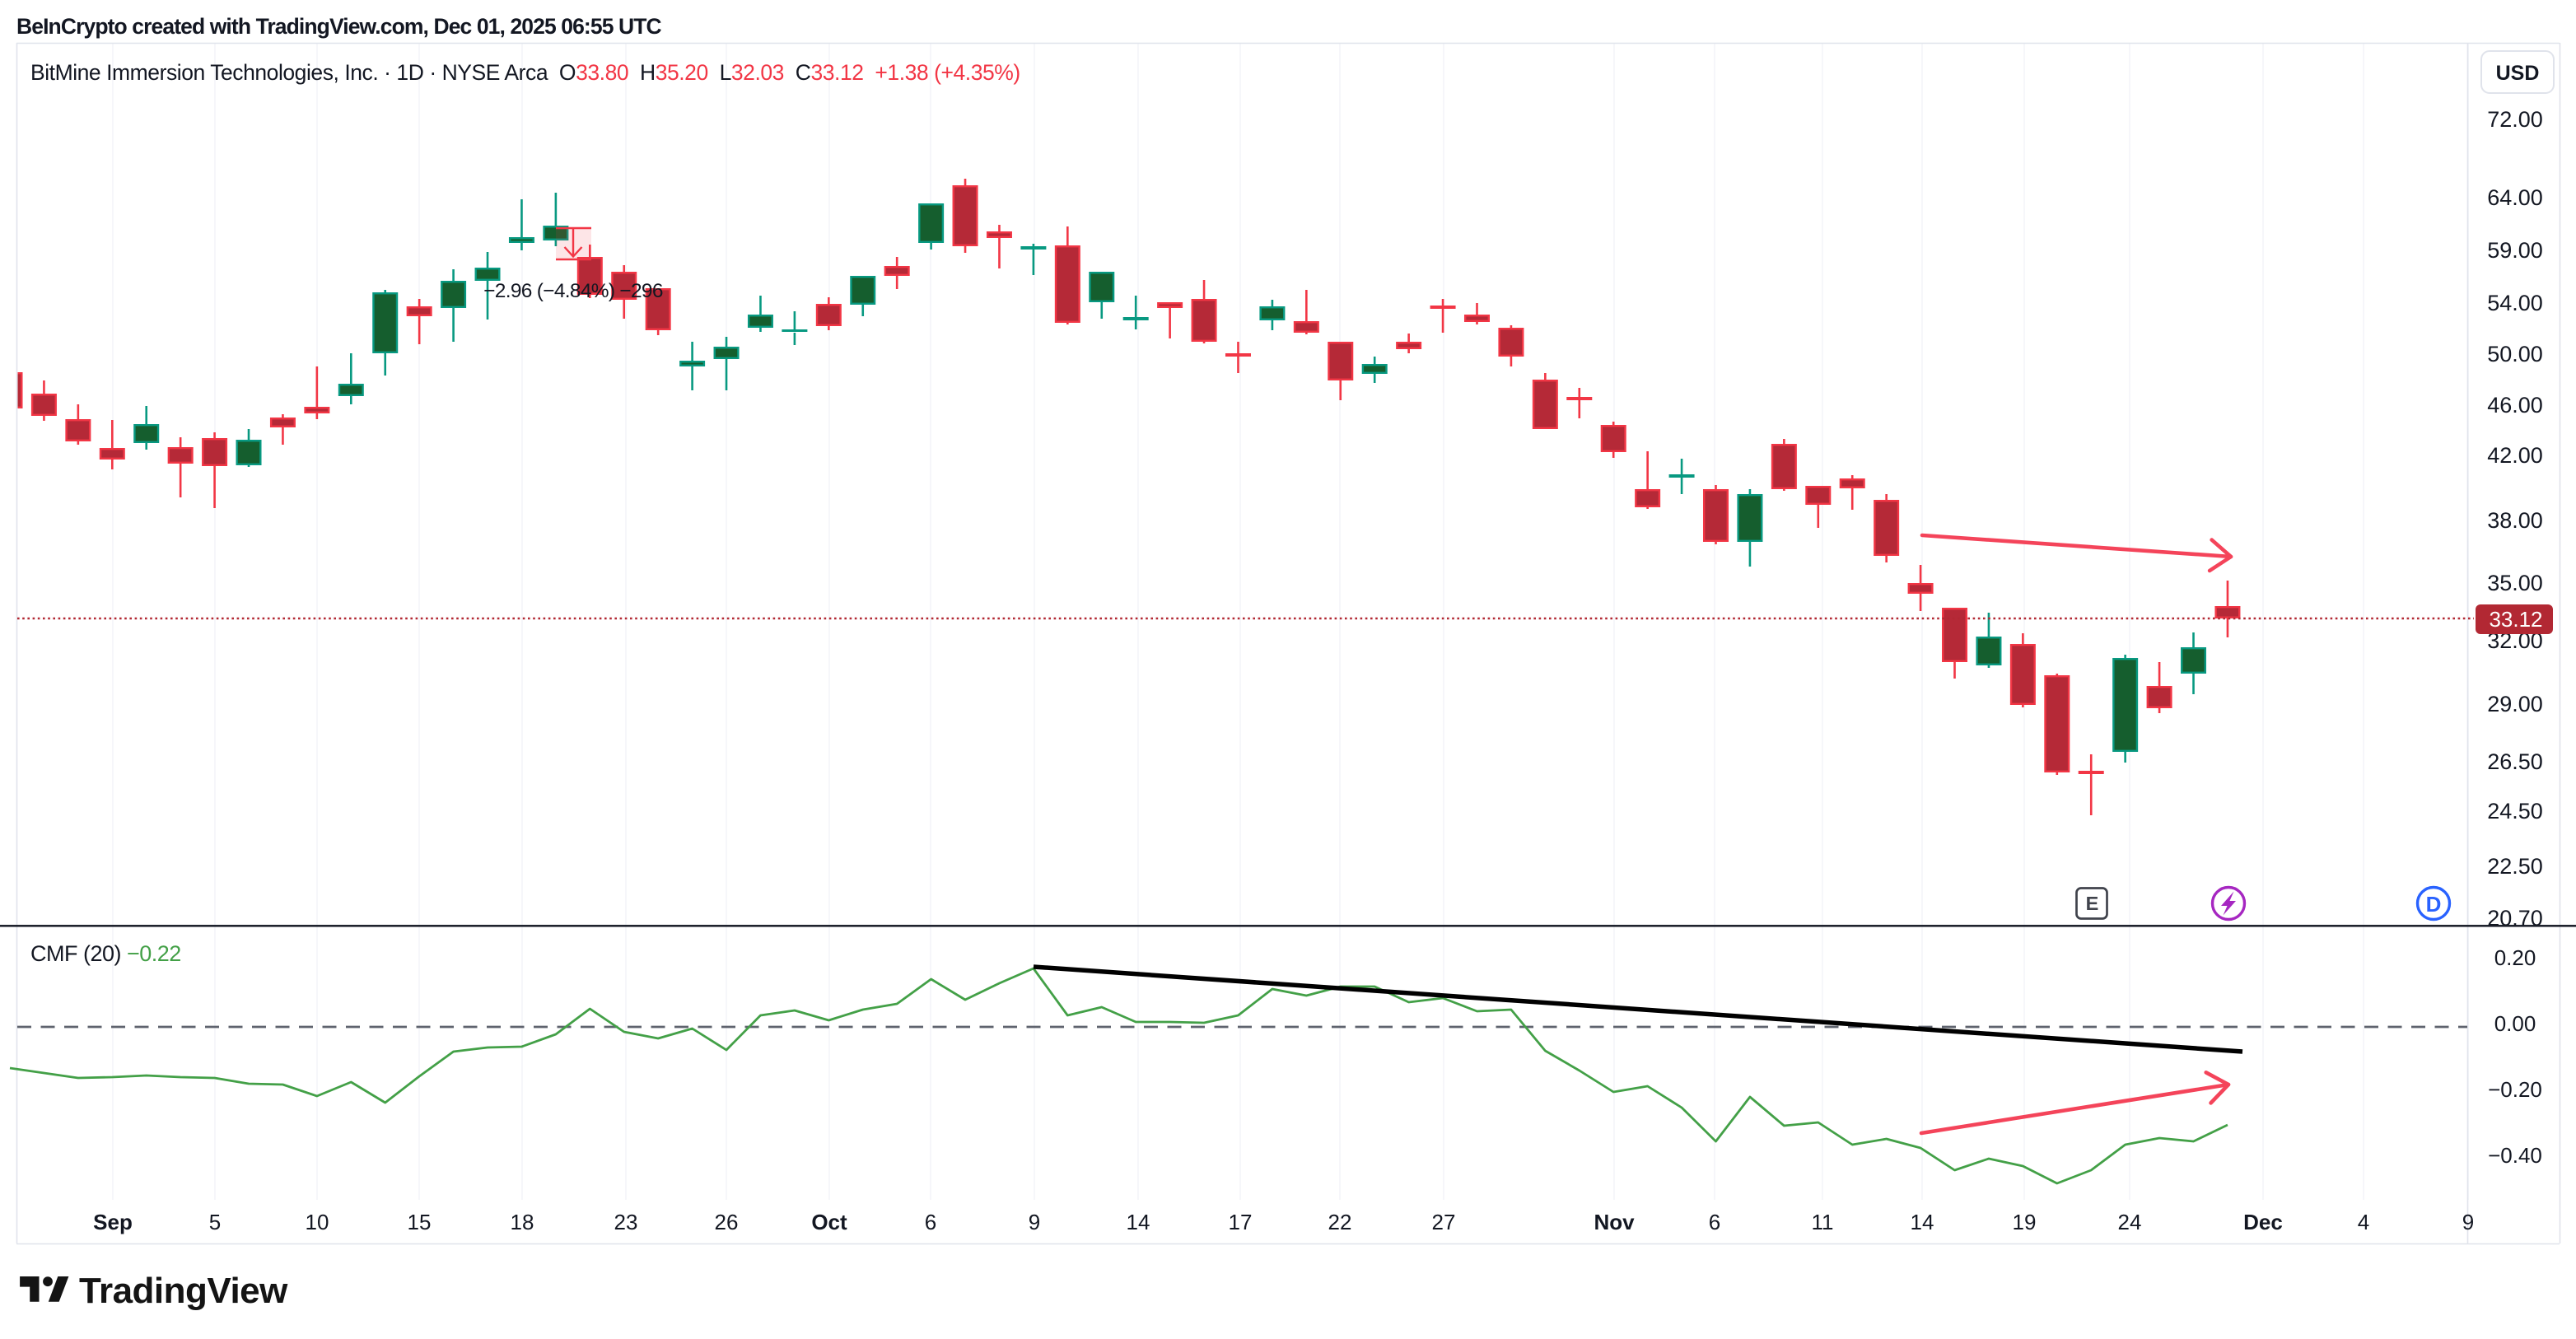 This screenshot has height=1339, width=2576. I want to click on svg-text: 50.00, so click(2515, 354).